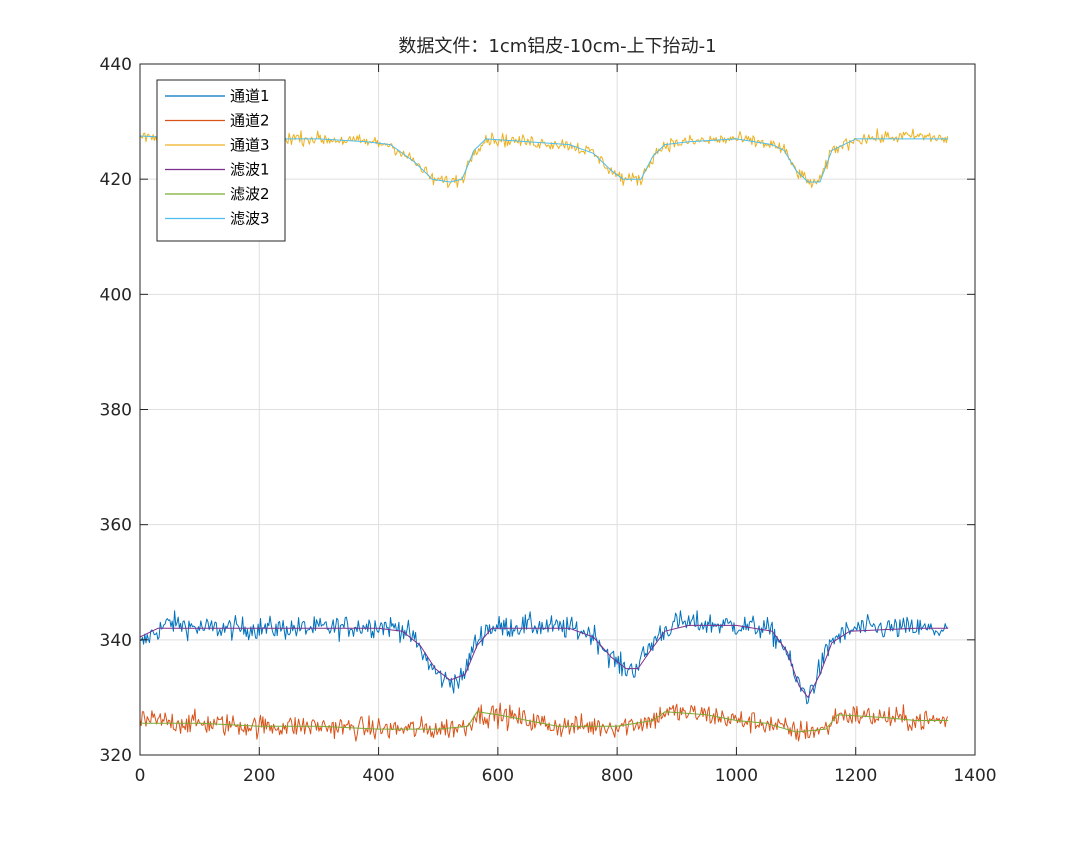 This screenshot has height=848, width=1078. I want to click on y-tick-label: 380, so click(116, 411).